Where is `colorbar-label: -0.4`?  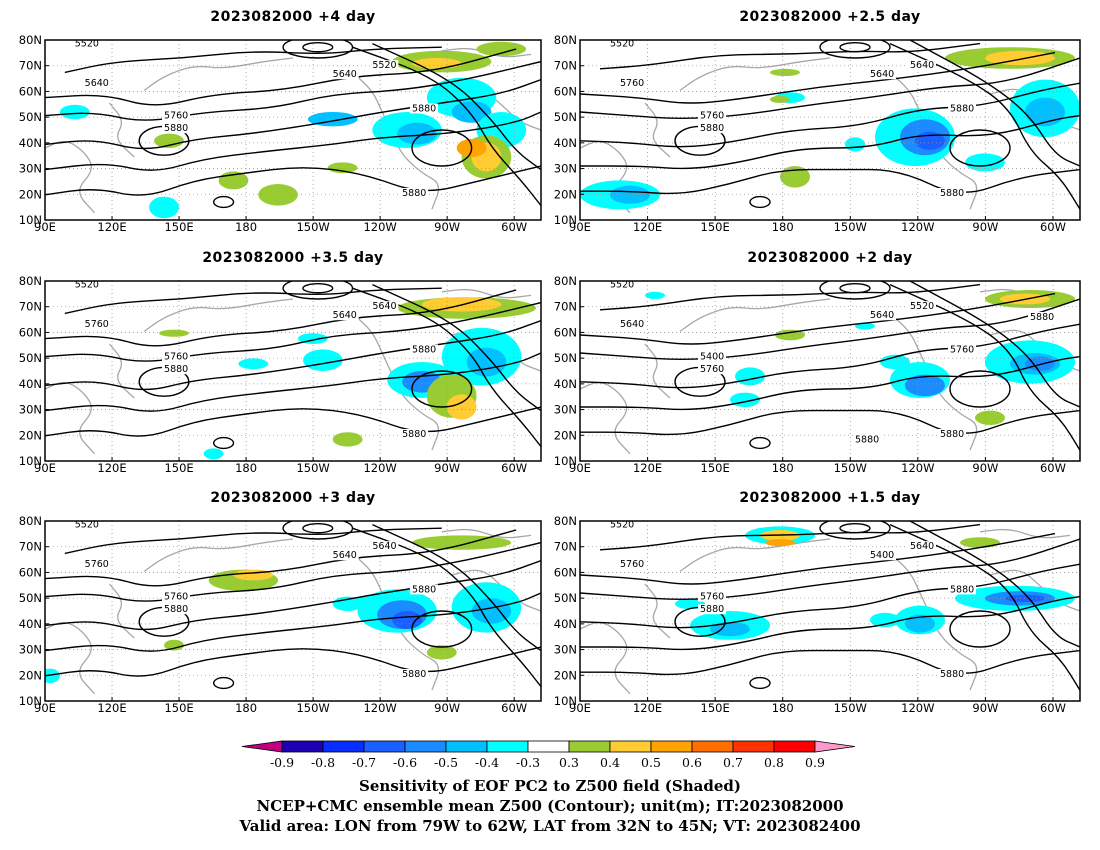
colorbar-label: -0.4 is located at coordinates (487, 762).